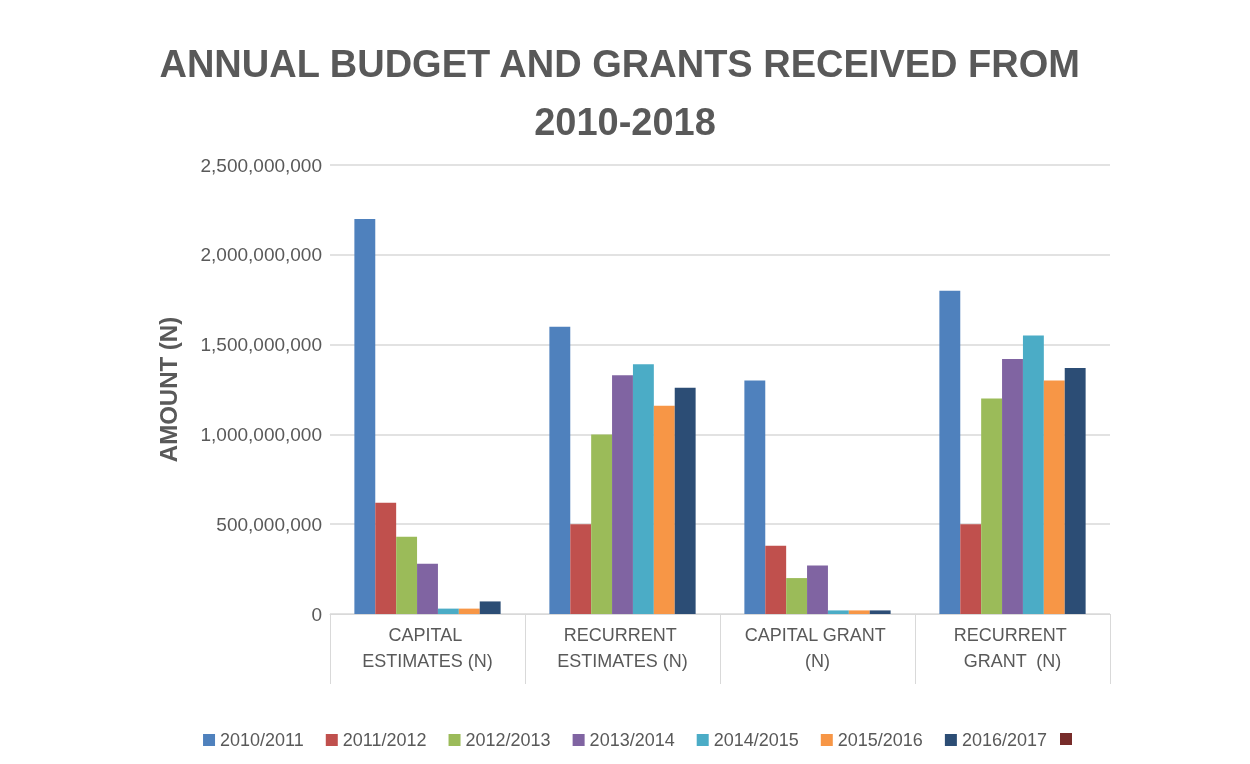 The image size is (1250, 764). I want to click on legend-label: 2011/2012, so click(384, 740).